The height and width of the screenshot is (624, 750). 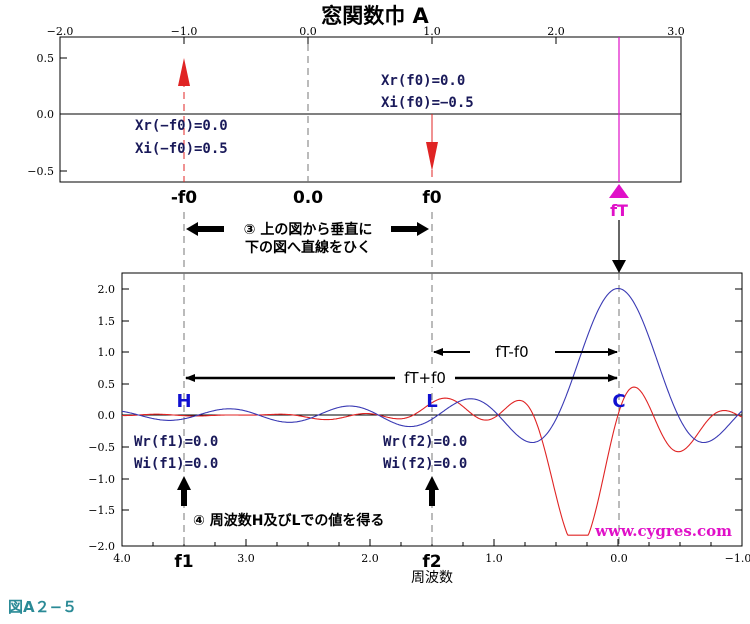 What do you see at coordinates (308, 31) in the screenshot?
I see `top-x-tick-label: 0.0` at bounding box center [308, 31].